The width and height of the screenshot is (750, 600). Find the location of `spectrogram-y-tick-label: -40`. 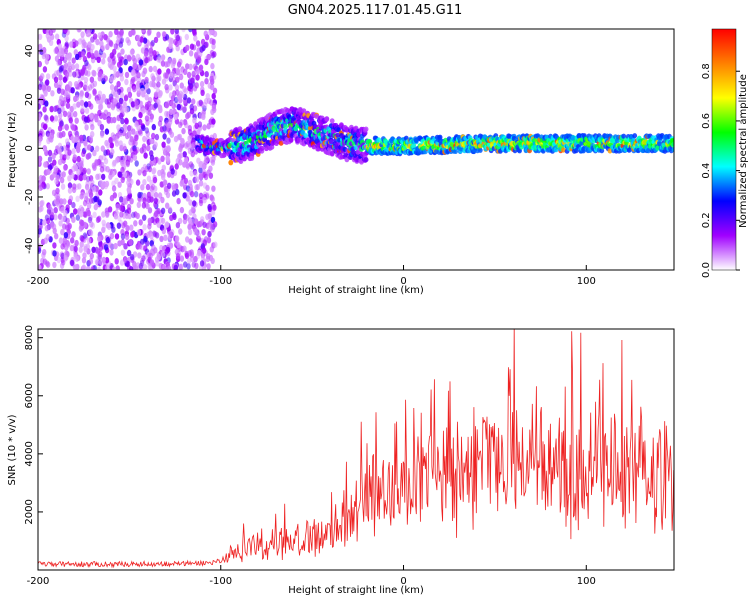

spectrogram-y-tick-label: -40 is located at coordinates (29, 245).